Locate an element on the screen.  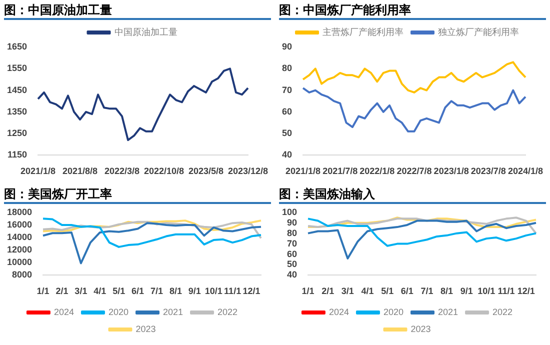
y-tick-label: 8000 is located at coordinates (22, 275).